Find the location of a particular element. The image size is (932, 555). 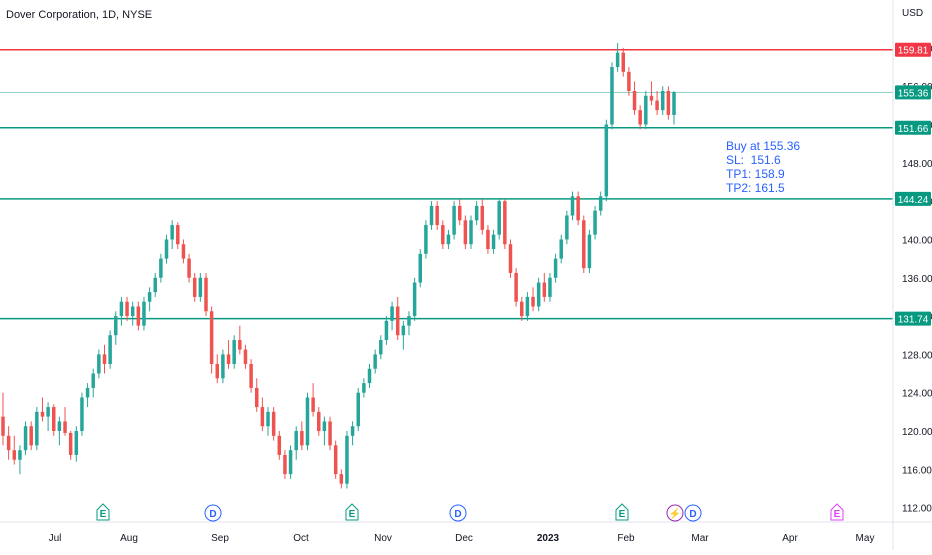

symbol-title: Dover Corporation, 1D, NYSE is located at coordinates (79, 15).